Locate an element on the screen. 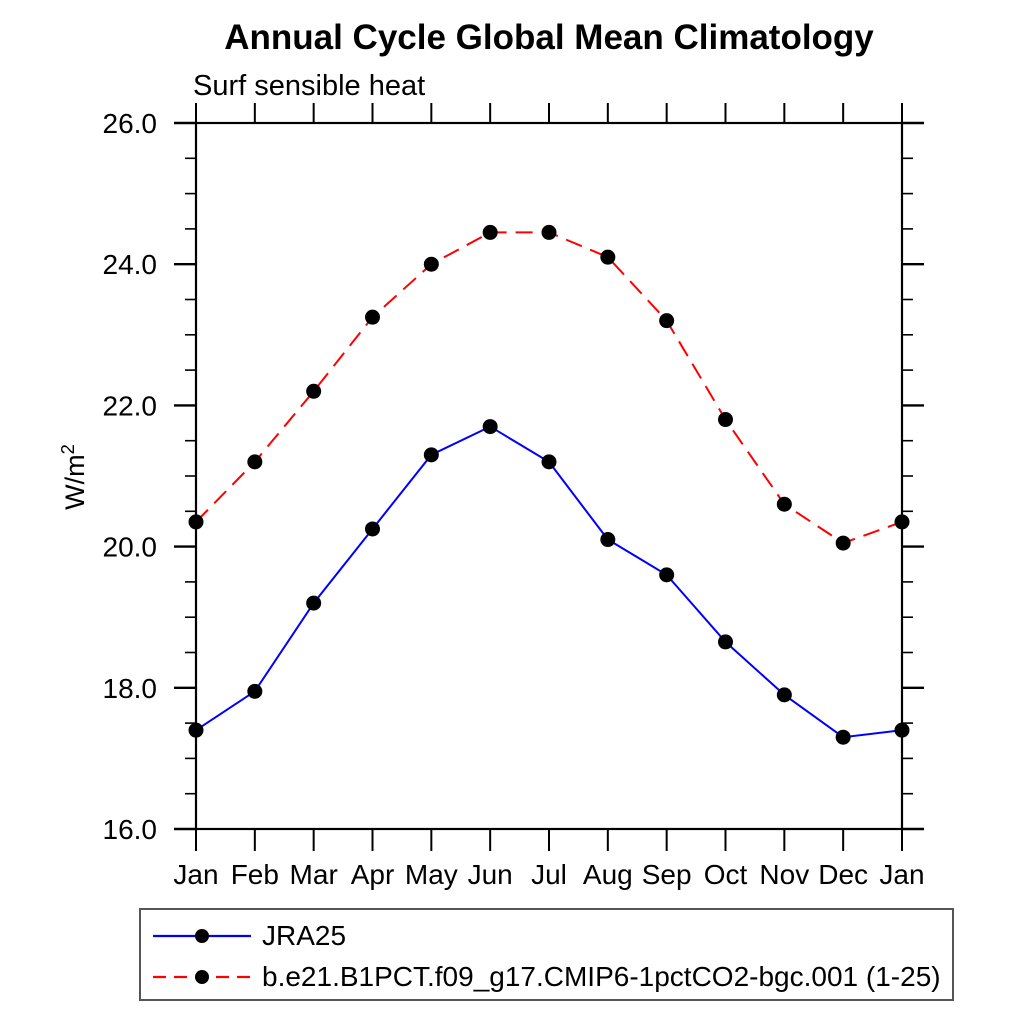 The height and width of the screenshot is (1024, 1024). x-tick-label: Aug is located at coordinates (608, 874).